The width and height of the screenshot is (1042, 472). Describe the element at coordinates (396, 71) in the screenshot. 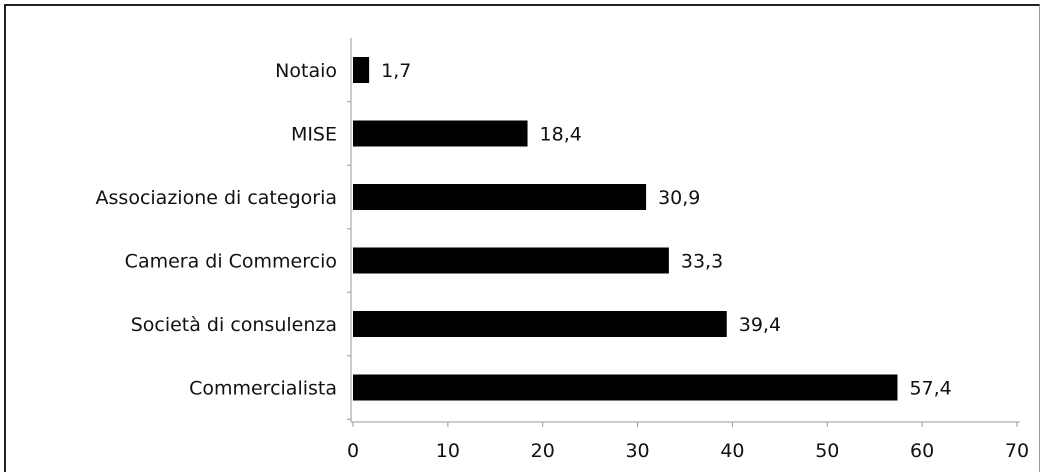

I see `value-label: 1,7` at that location.